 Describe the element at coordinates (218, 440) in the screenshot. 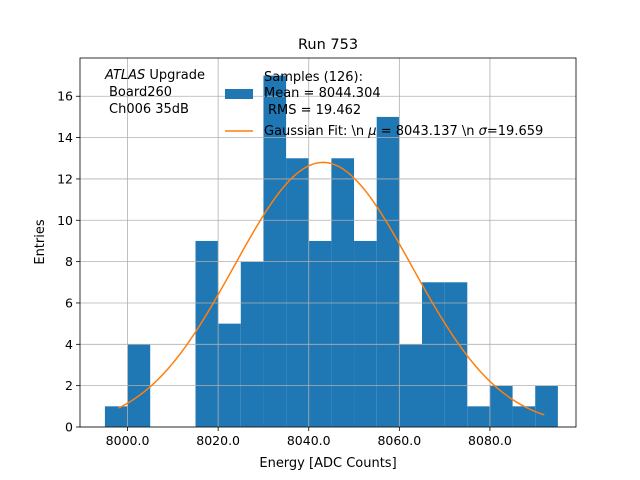

I see `x-tick-label: 8020.0` at that location.